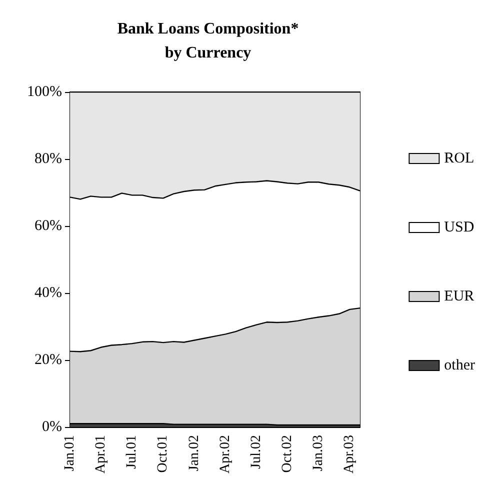 This screenshot has width=496, height=497. Describe the element at coordinates (101, 454) in the screenshot. I see `x-tick-label: Apr.01` at that location.